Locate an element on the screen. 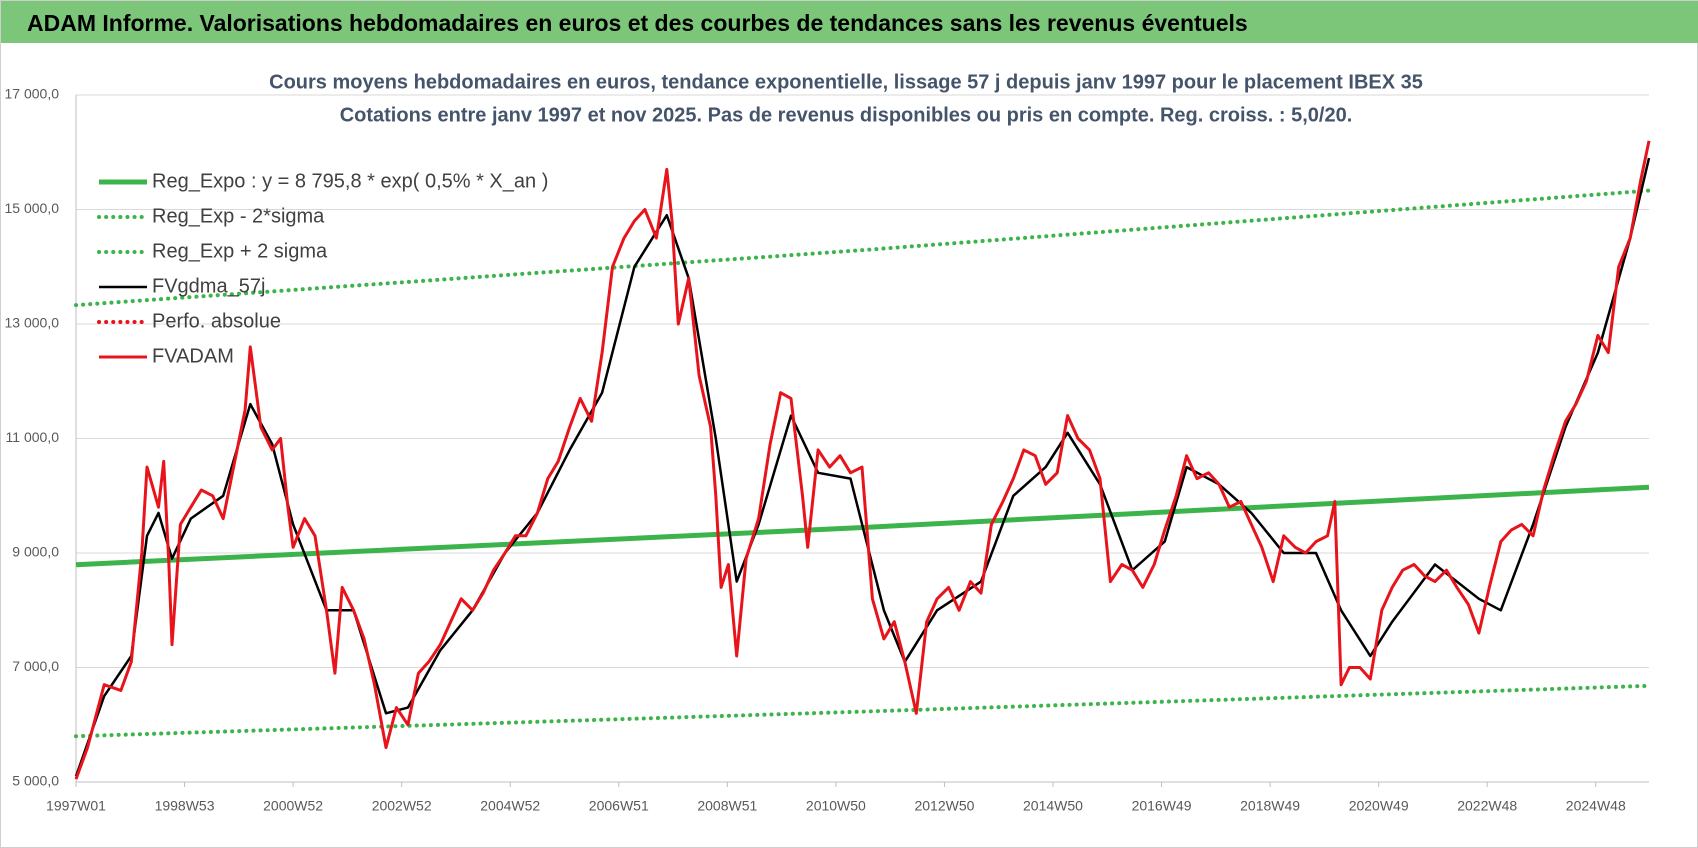  legend-label: FVgdma_57j is located at coordinates (208, 286).